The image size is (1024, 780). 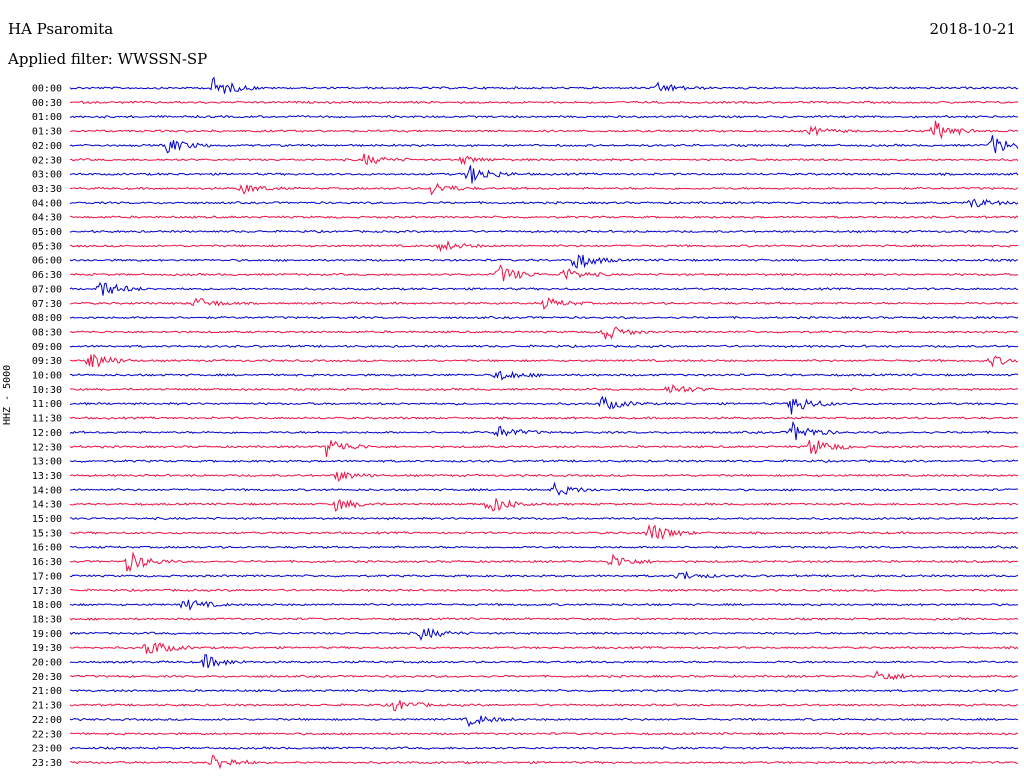 What do you see at coordinates (47, 763) in the screenshot?
I see `time-tick-label: 23:30` at bounding box center [47, 763].